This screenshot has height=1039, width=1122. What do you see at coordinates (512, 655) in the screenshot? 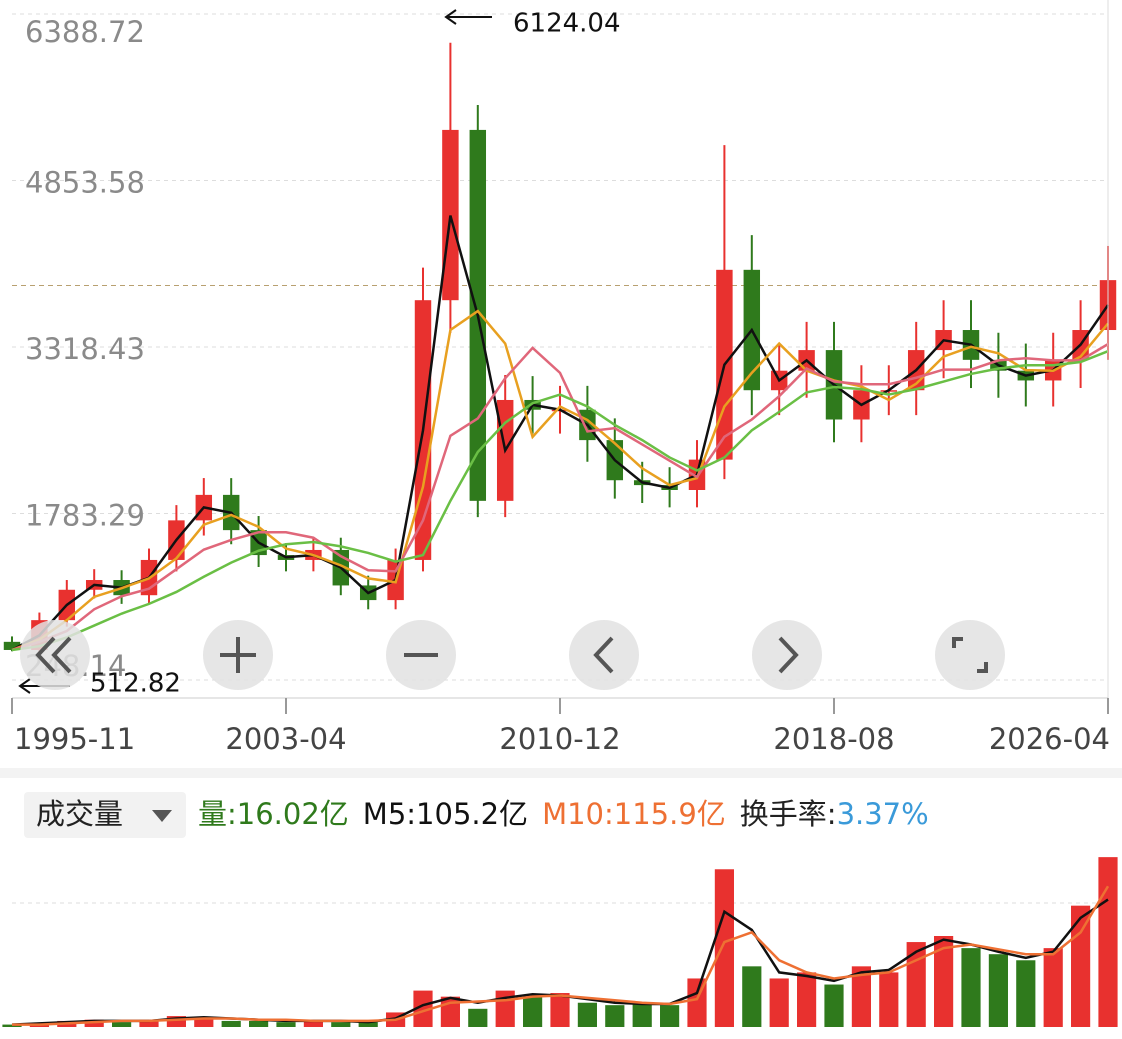
I see `controls` at bounding box center [512, 655].